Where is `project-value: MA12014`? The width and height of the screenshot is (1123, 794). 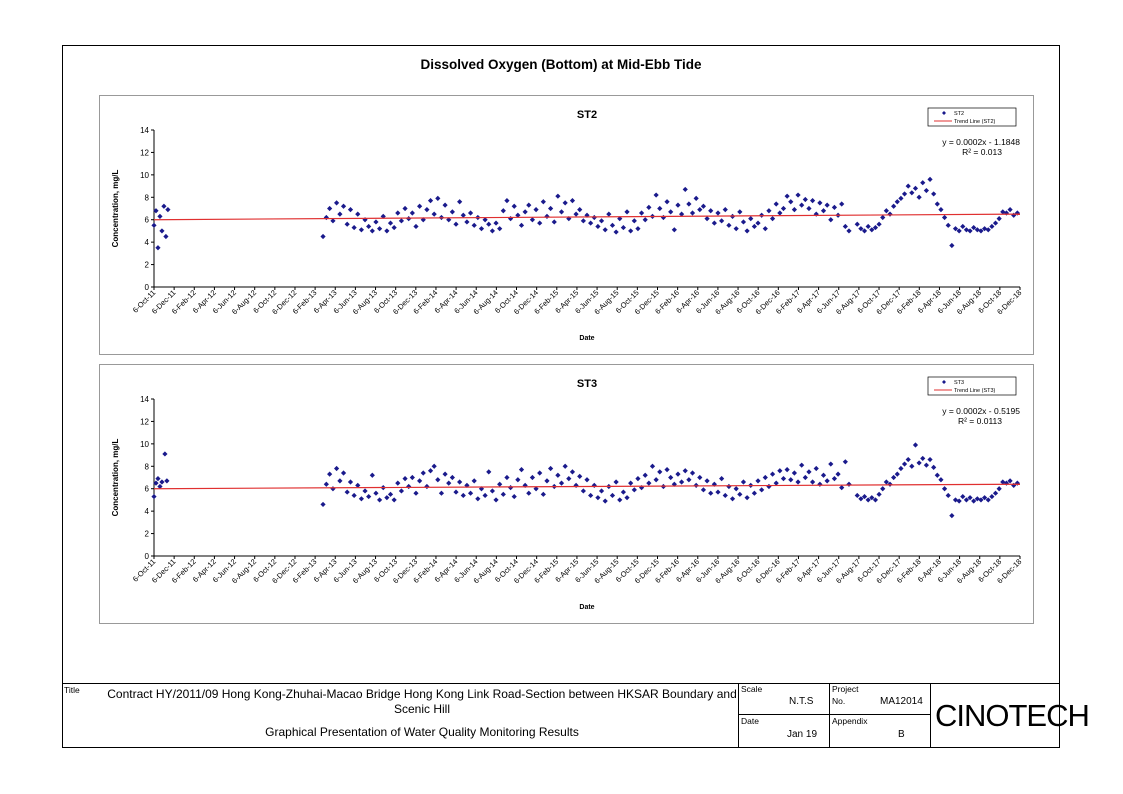 project-value: MA12014 is located at coordinates (901, 701).